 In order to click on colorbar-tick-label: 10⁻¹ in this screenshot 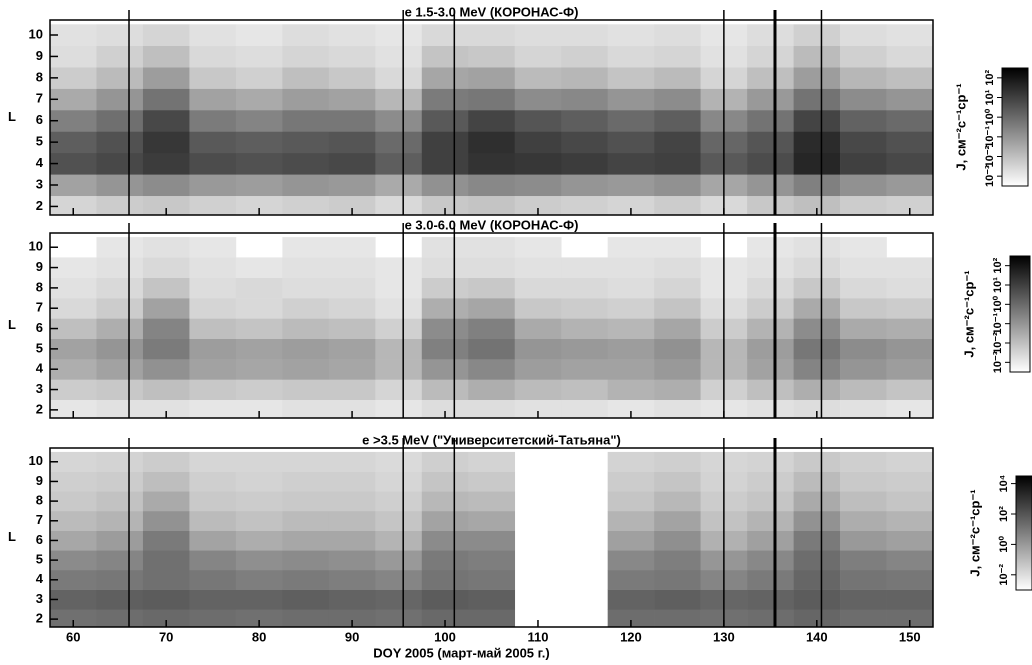, I will do `click(998, 323)`.